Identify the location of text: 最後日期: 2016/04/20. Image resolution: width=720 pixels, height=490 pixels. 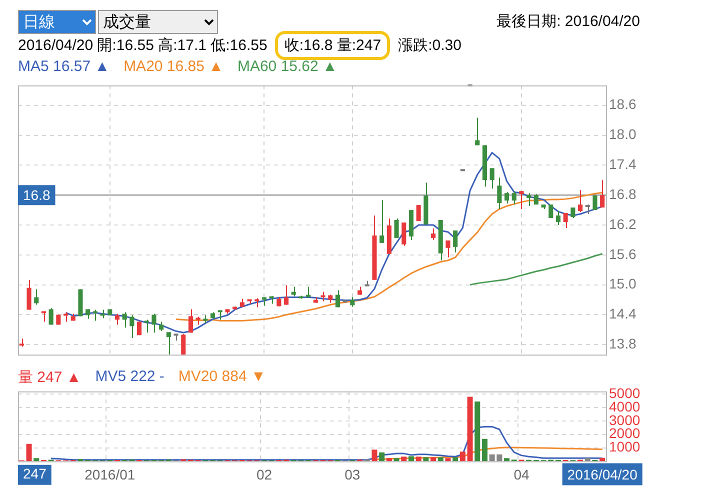
(568, 21).